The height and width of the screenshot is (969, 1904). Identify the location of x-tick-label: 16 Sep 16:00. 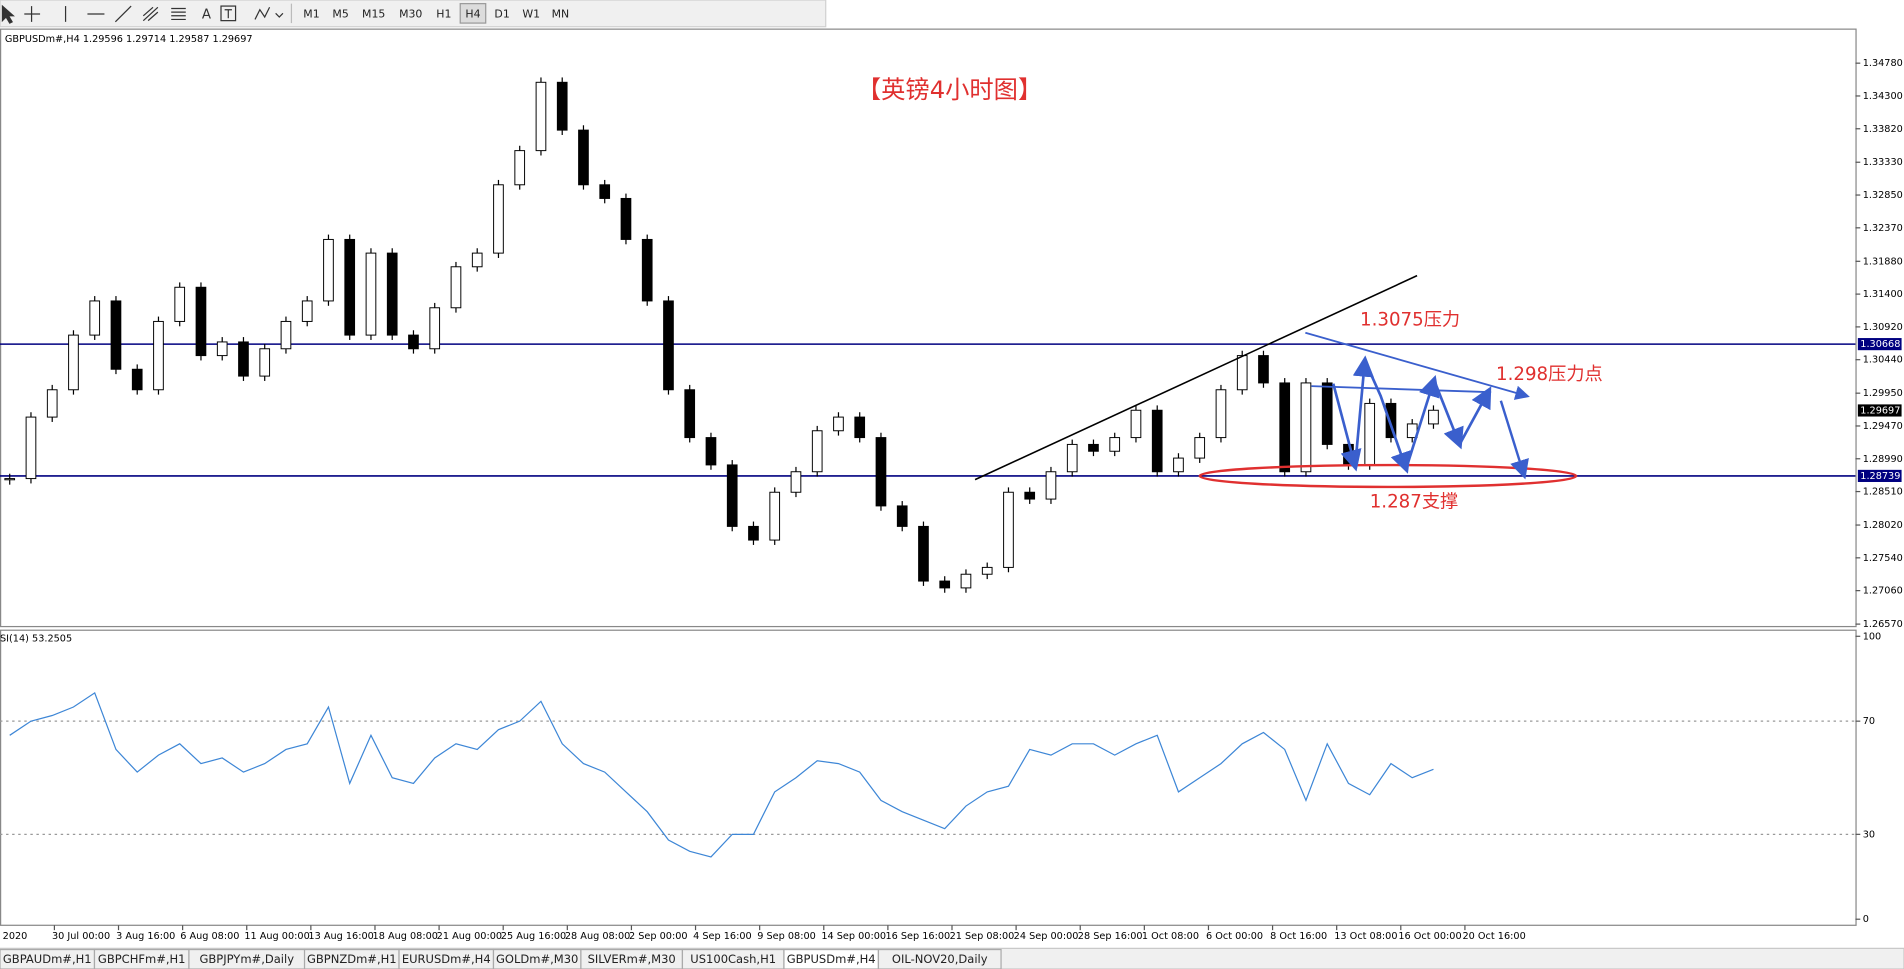
(917, 936).